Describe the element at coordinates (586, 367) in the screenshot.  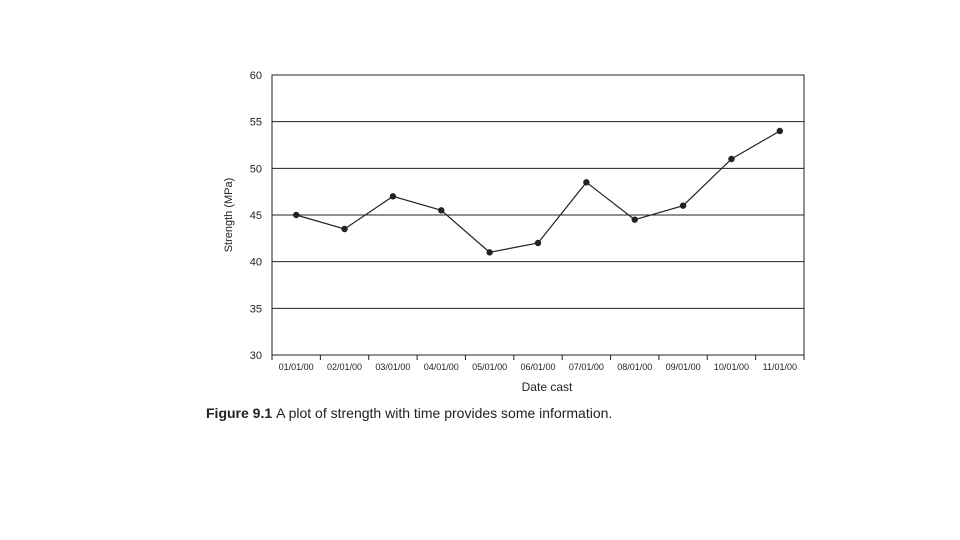
I see `x-tick-label: 07/01/00` at that location.